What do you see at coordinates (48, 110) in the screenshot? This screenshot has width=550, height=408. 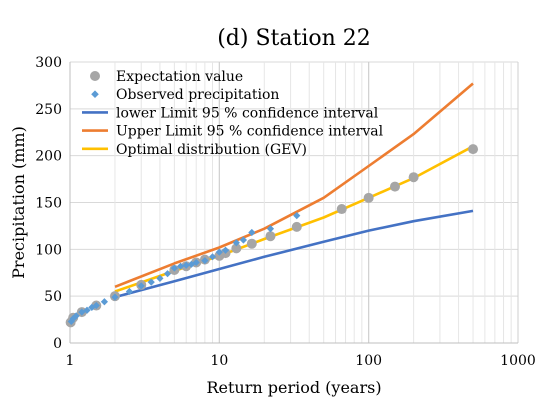 I see `y-tick-label: 250` at bounding box center [48, 110].